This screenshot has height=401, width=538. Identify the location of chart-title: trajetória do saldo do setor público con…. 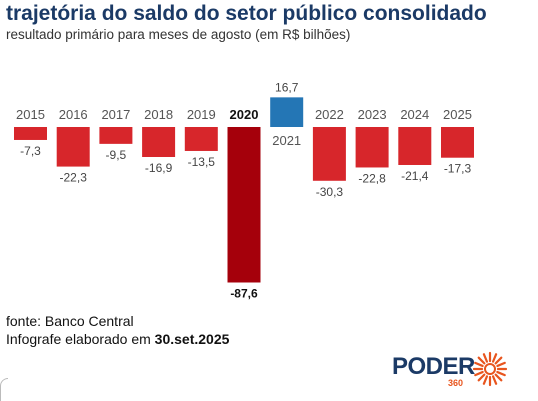
(246, 13).